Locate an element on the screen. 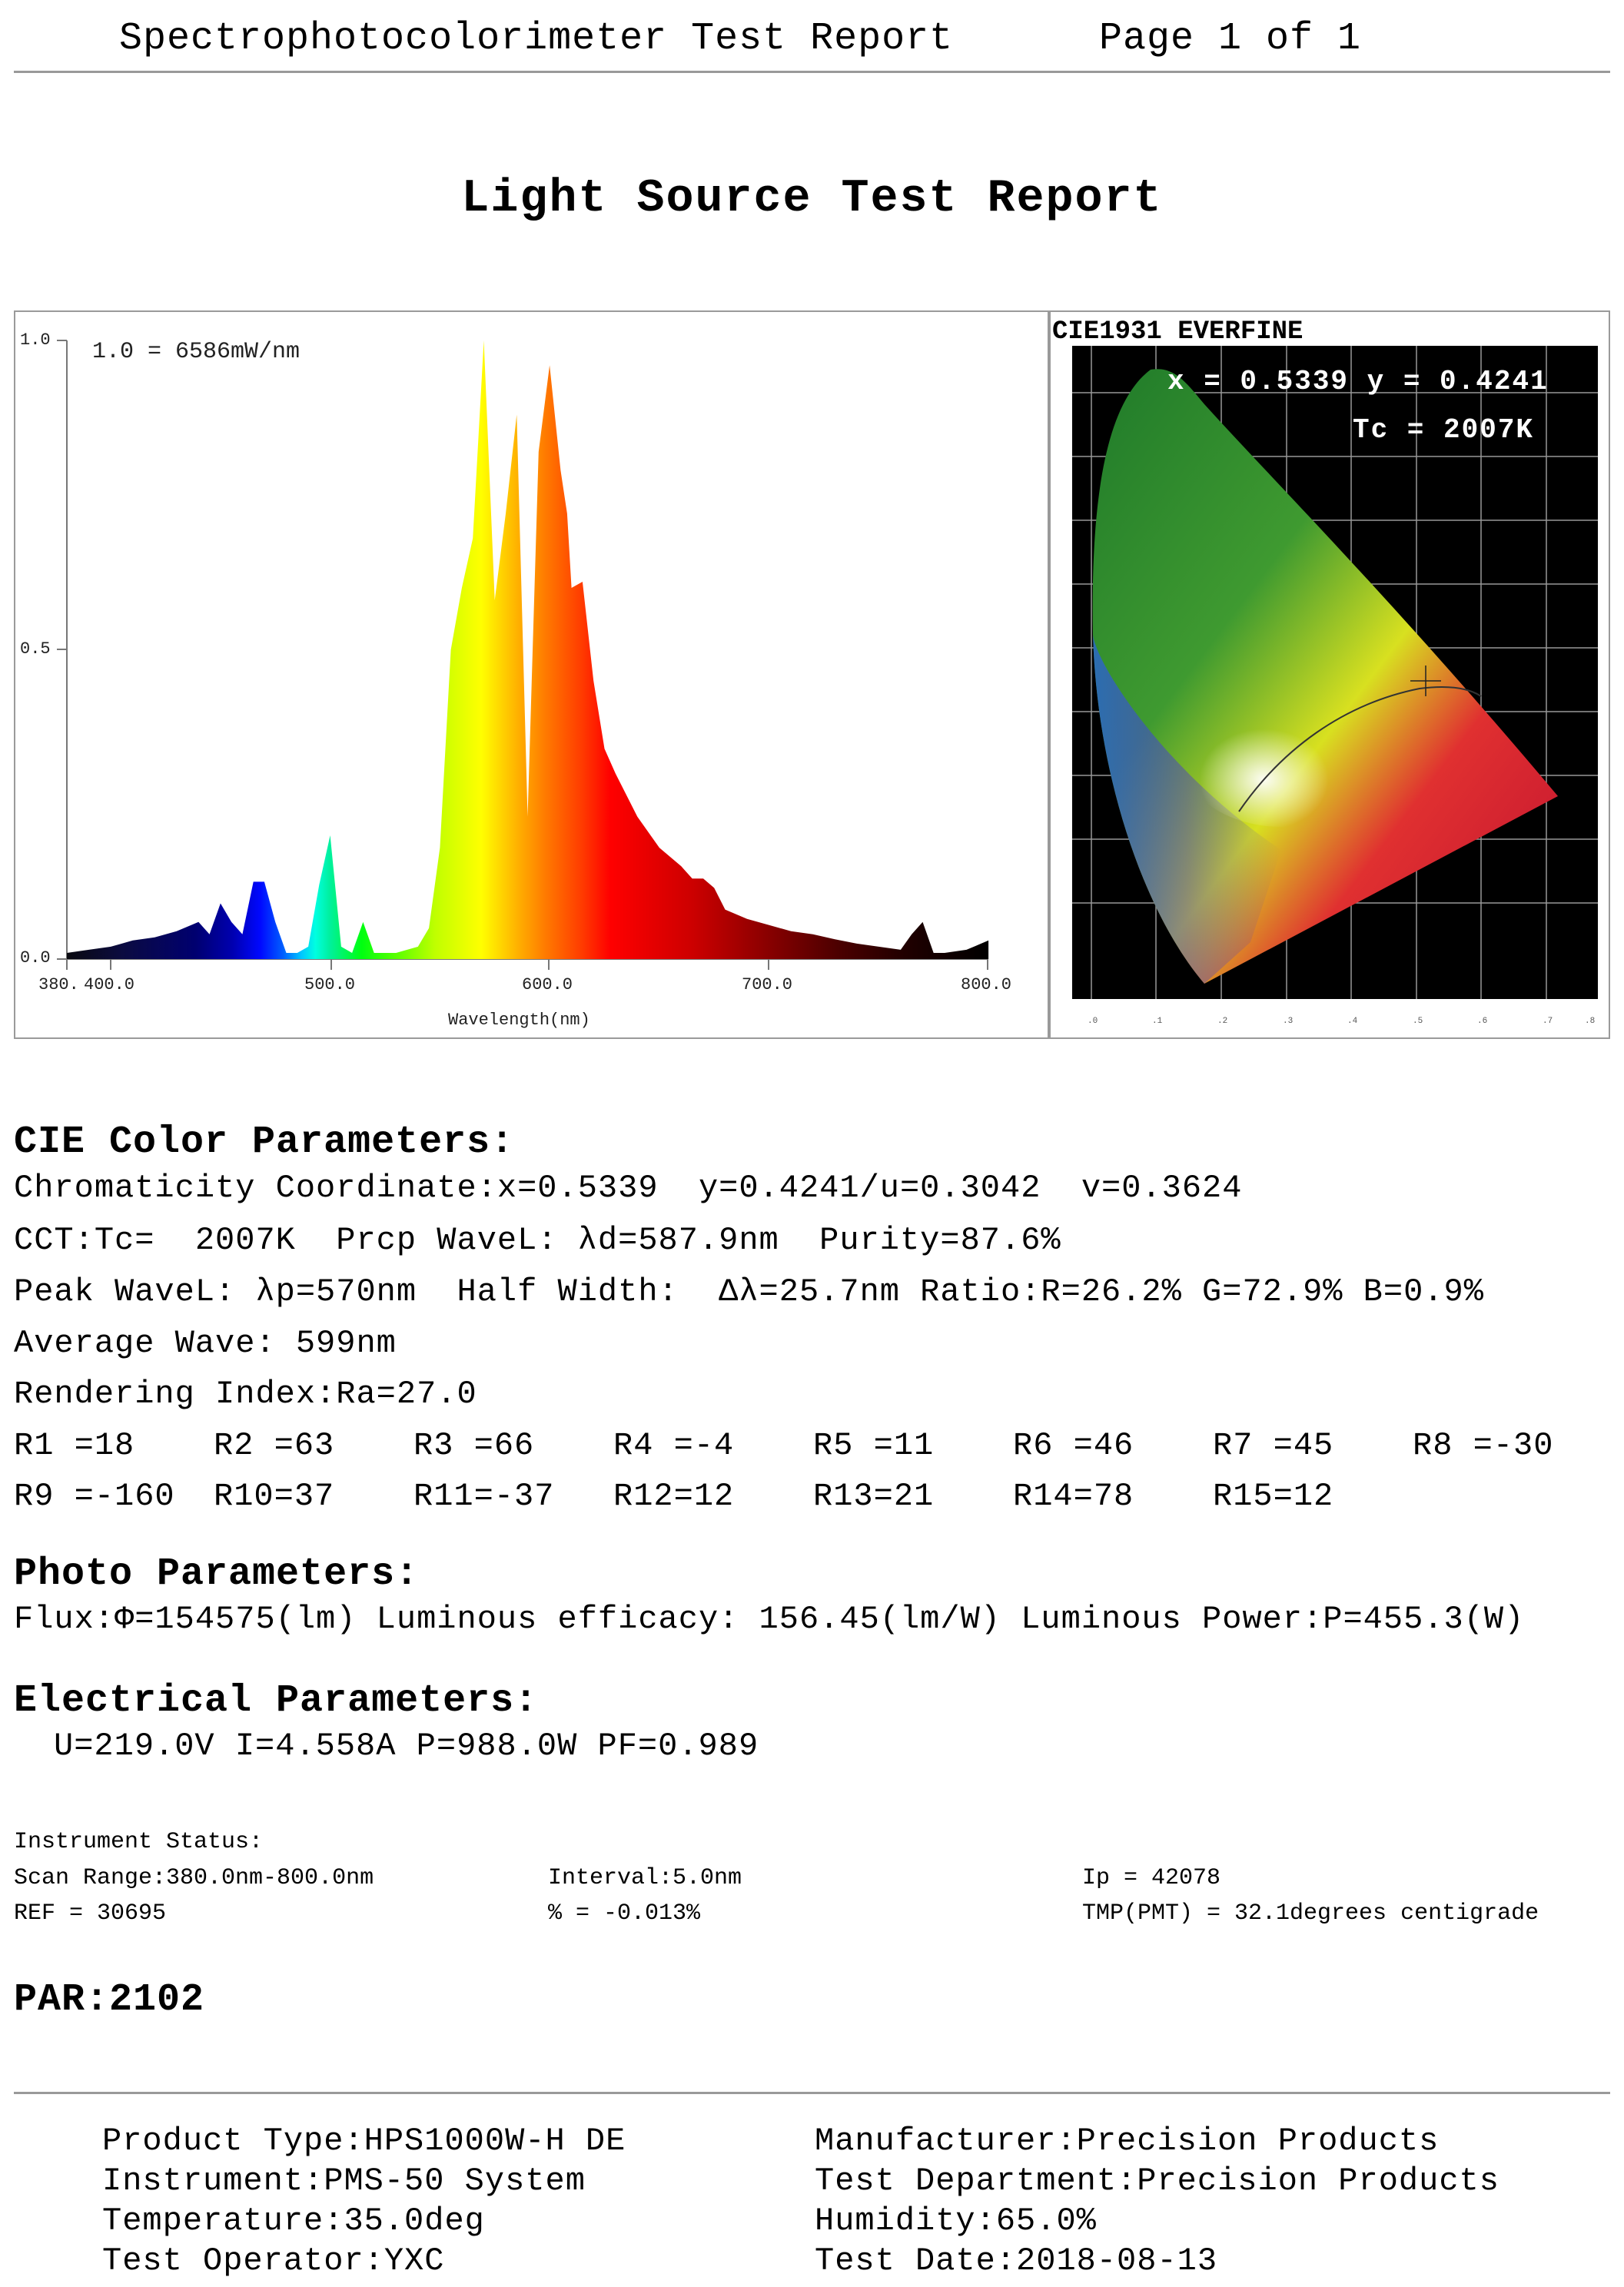  rendering-index-line: Rendering Index:Ra=27.0 is located at coordinates (246, 1394).